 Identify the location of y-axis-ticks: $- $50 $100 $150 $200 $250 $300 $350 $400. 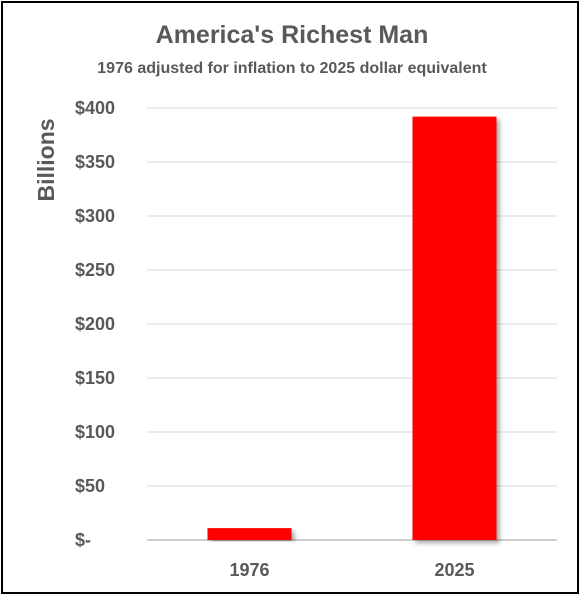
(95, 324).